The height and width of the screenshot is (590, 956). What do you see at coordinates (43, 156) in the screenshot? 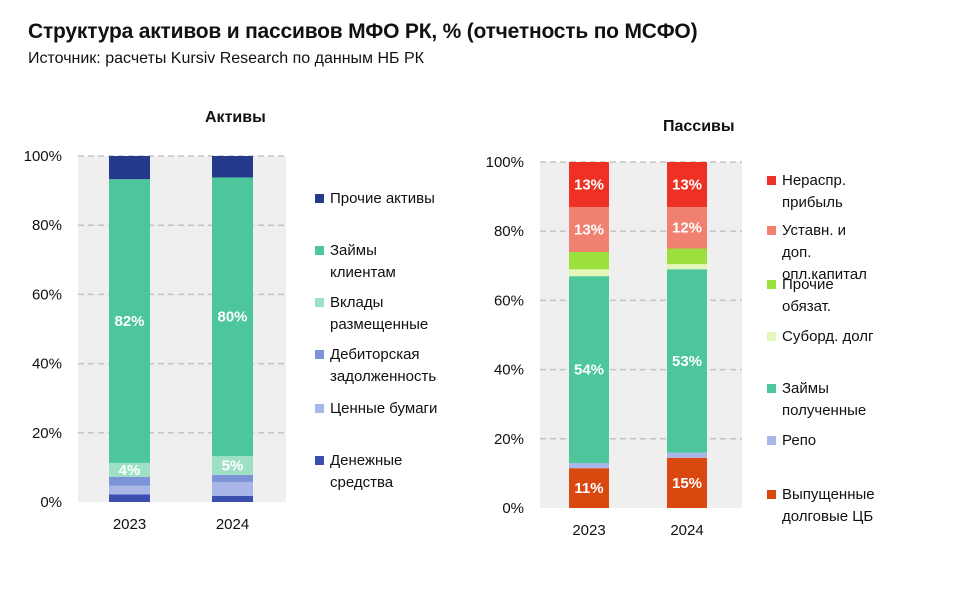
I see `assets-y-tick-label: 100%` at bounding box center [43, 156].